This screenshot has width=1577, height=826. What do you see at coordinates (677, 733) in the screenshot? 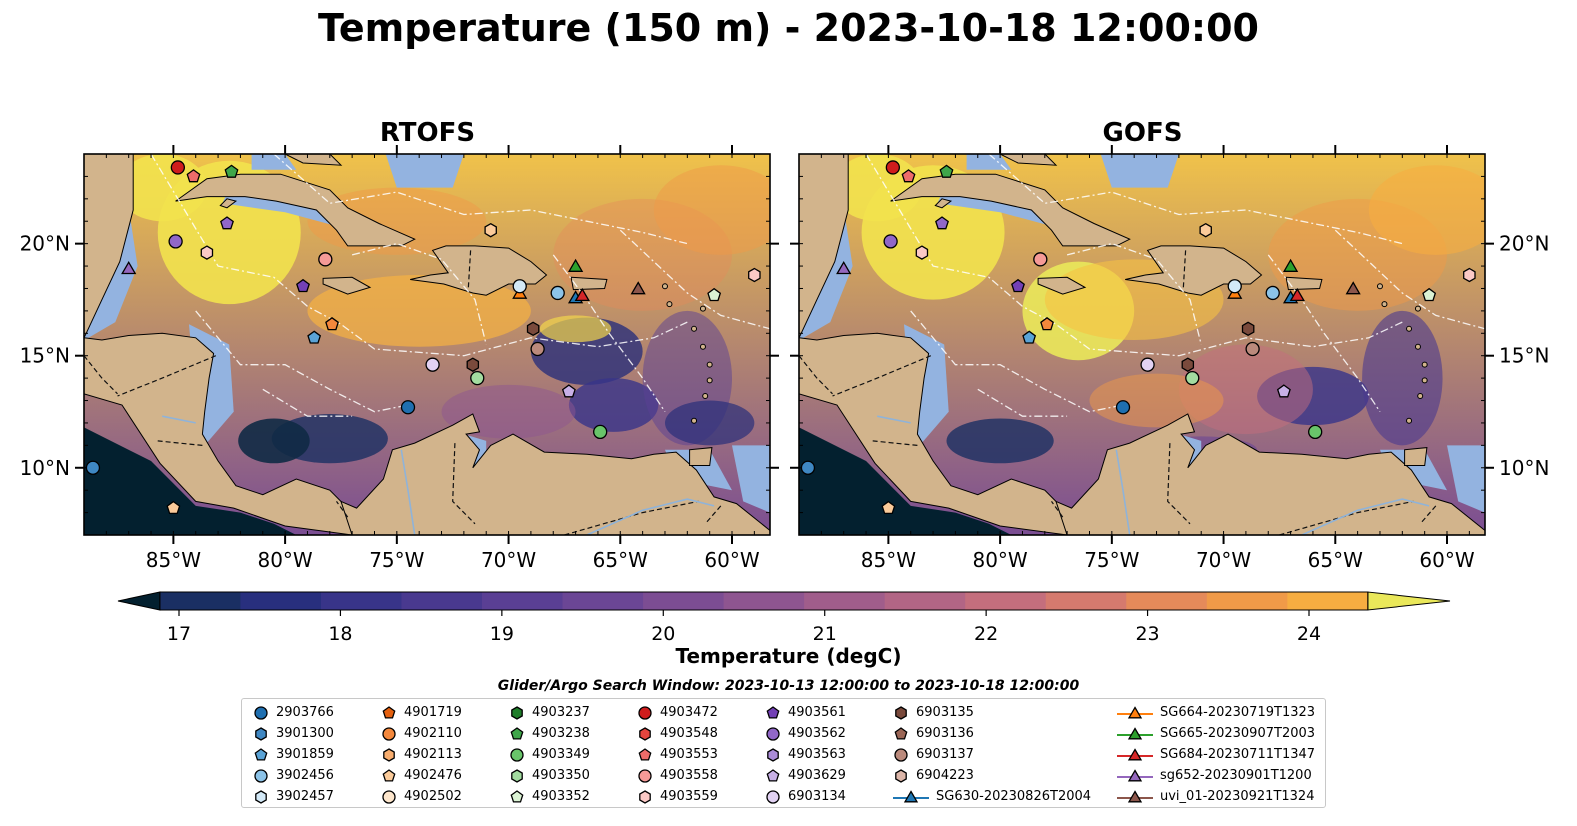
I see `legend-item: 4903548` at bounding box center [677, 733].